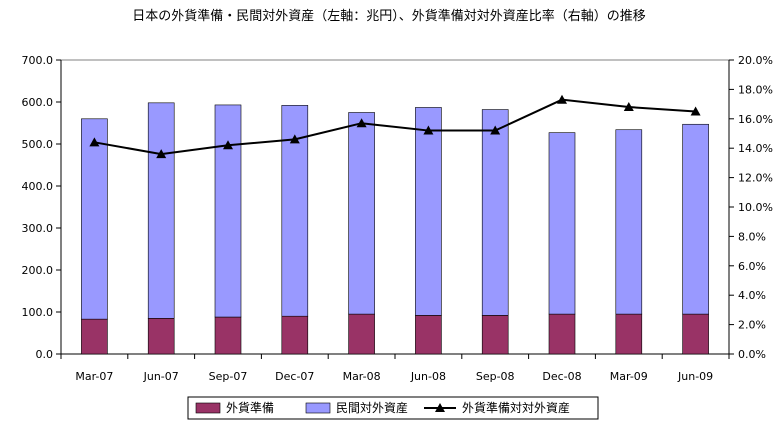 The height and width of the screenshot is (423, 778). What do you see at coordinates (38, 60) in the screenshot?
I see `left-axis-tick-label: 700.0` at bounding box center [38, 60].